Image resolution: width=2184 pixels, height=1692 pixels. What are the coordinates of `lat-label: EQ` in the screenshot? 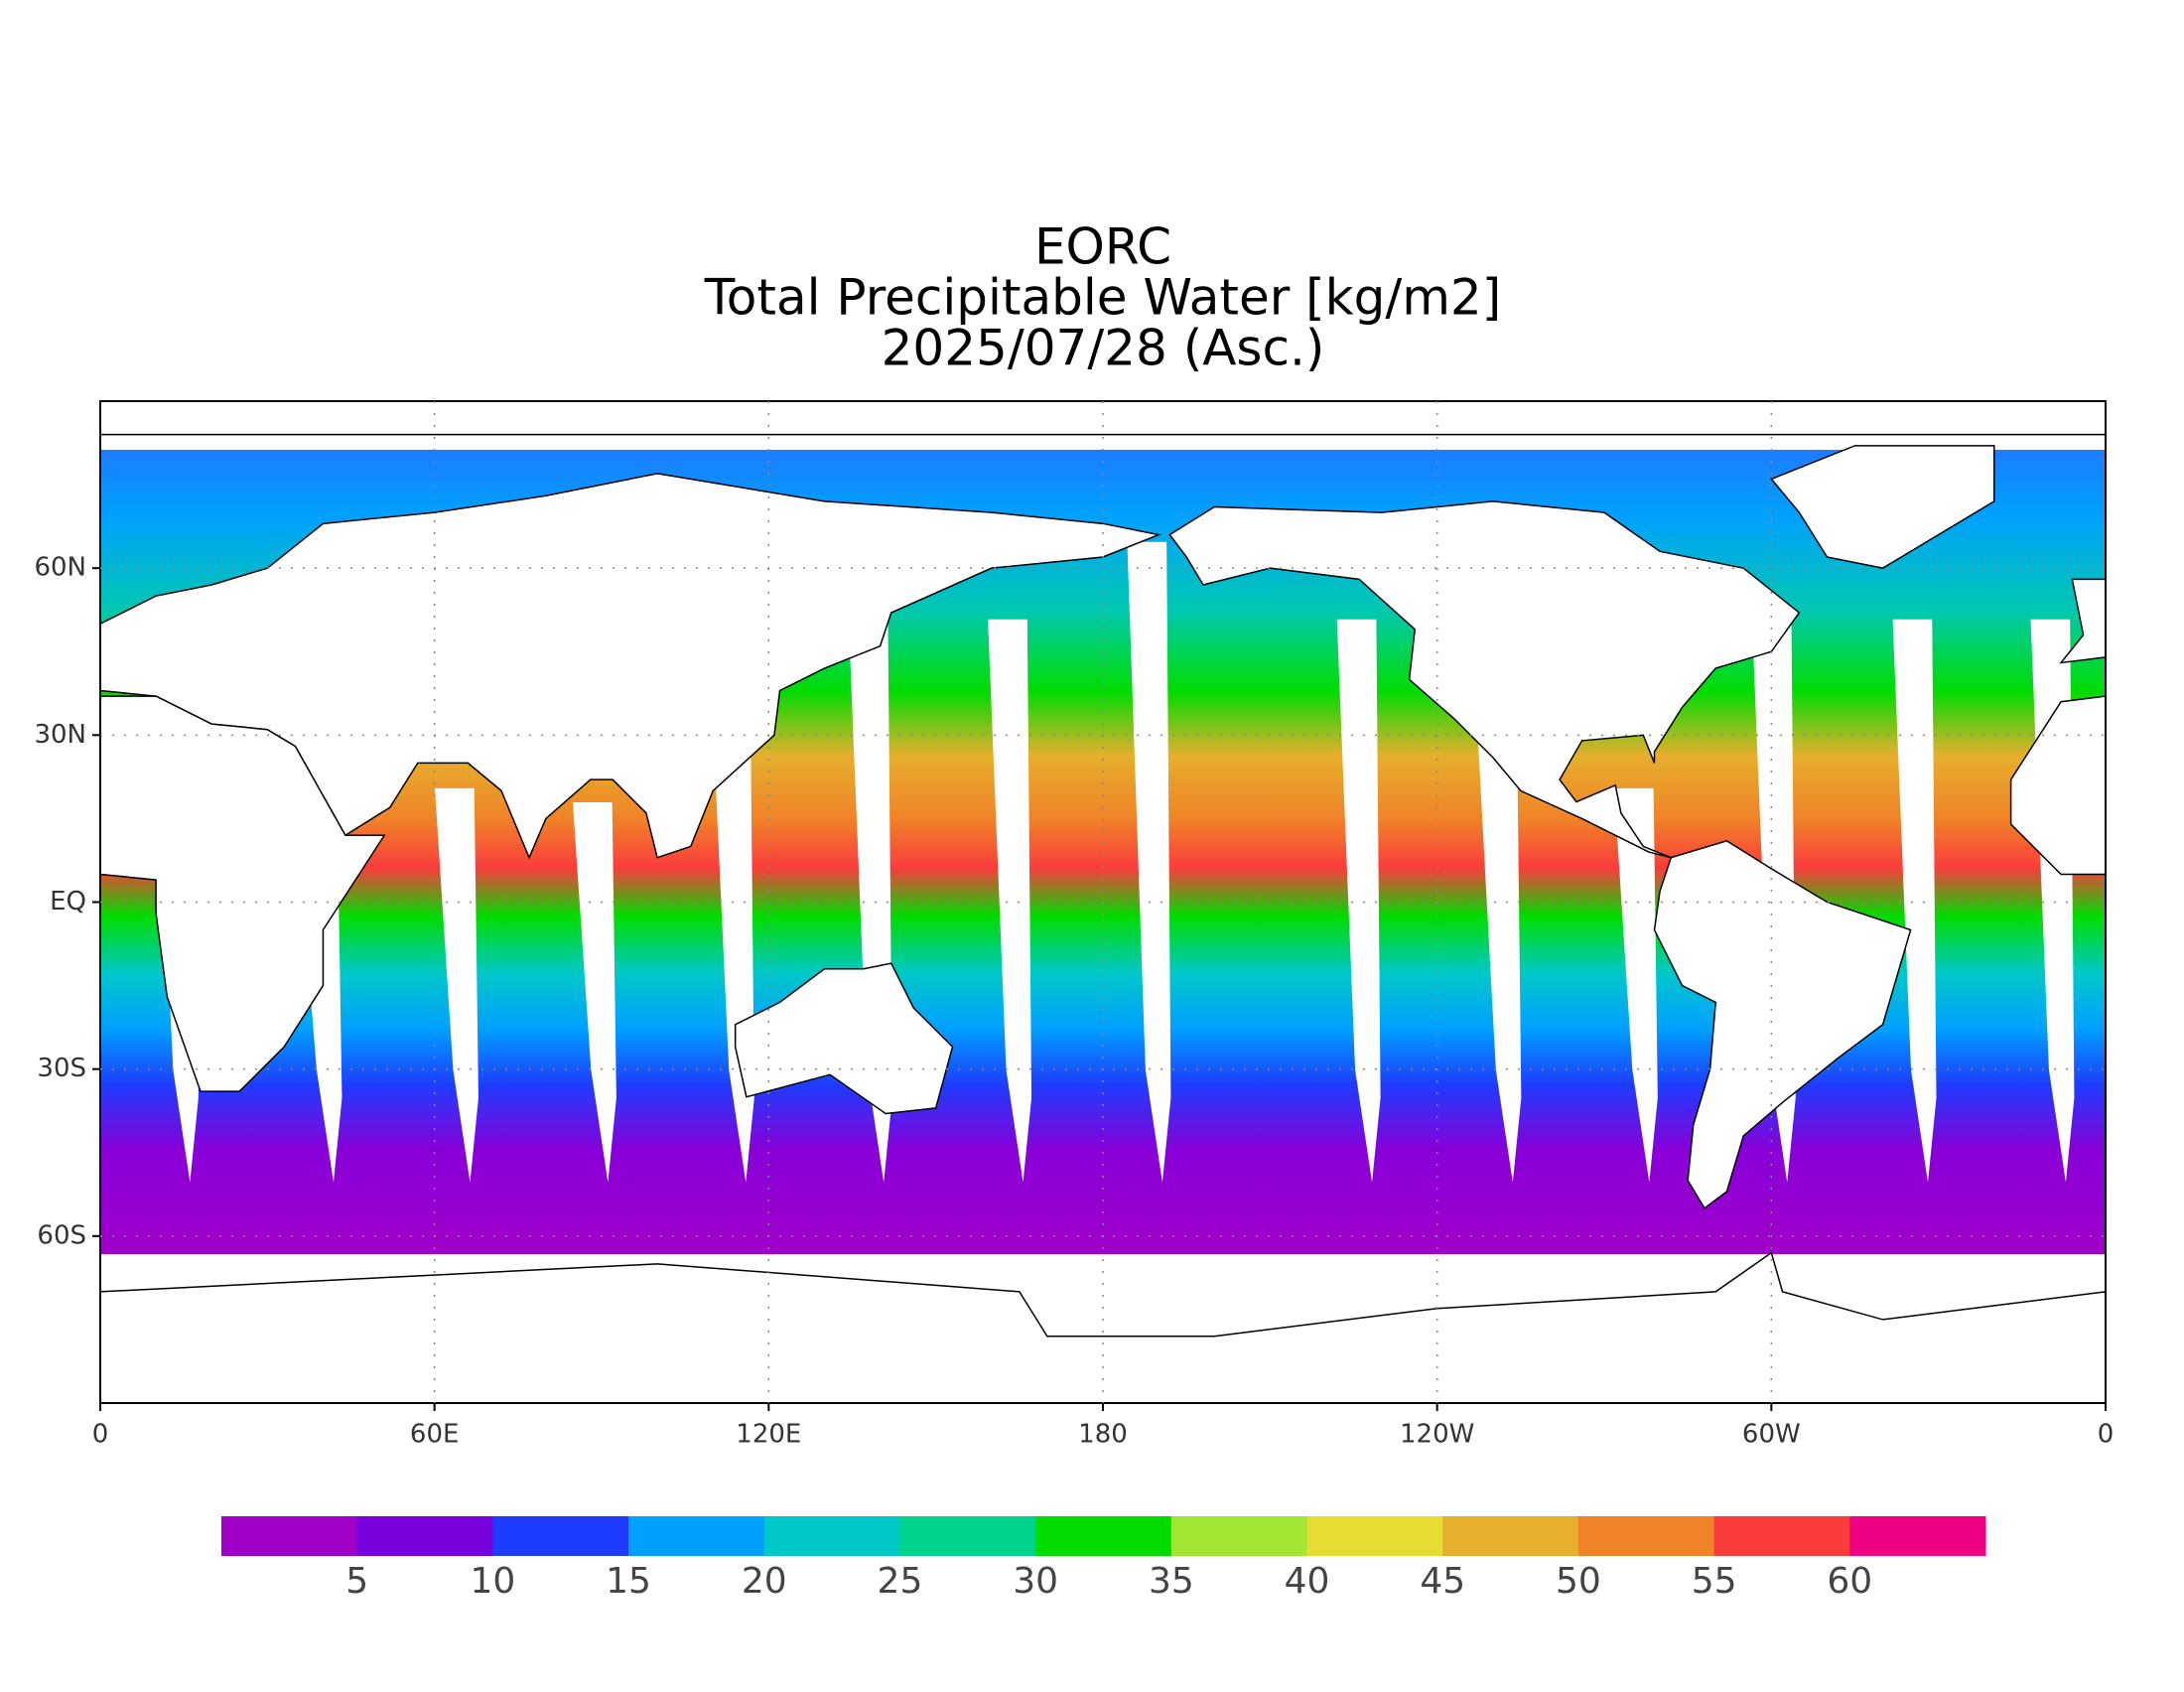 It's located at (68, 901).